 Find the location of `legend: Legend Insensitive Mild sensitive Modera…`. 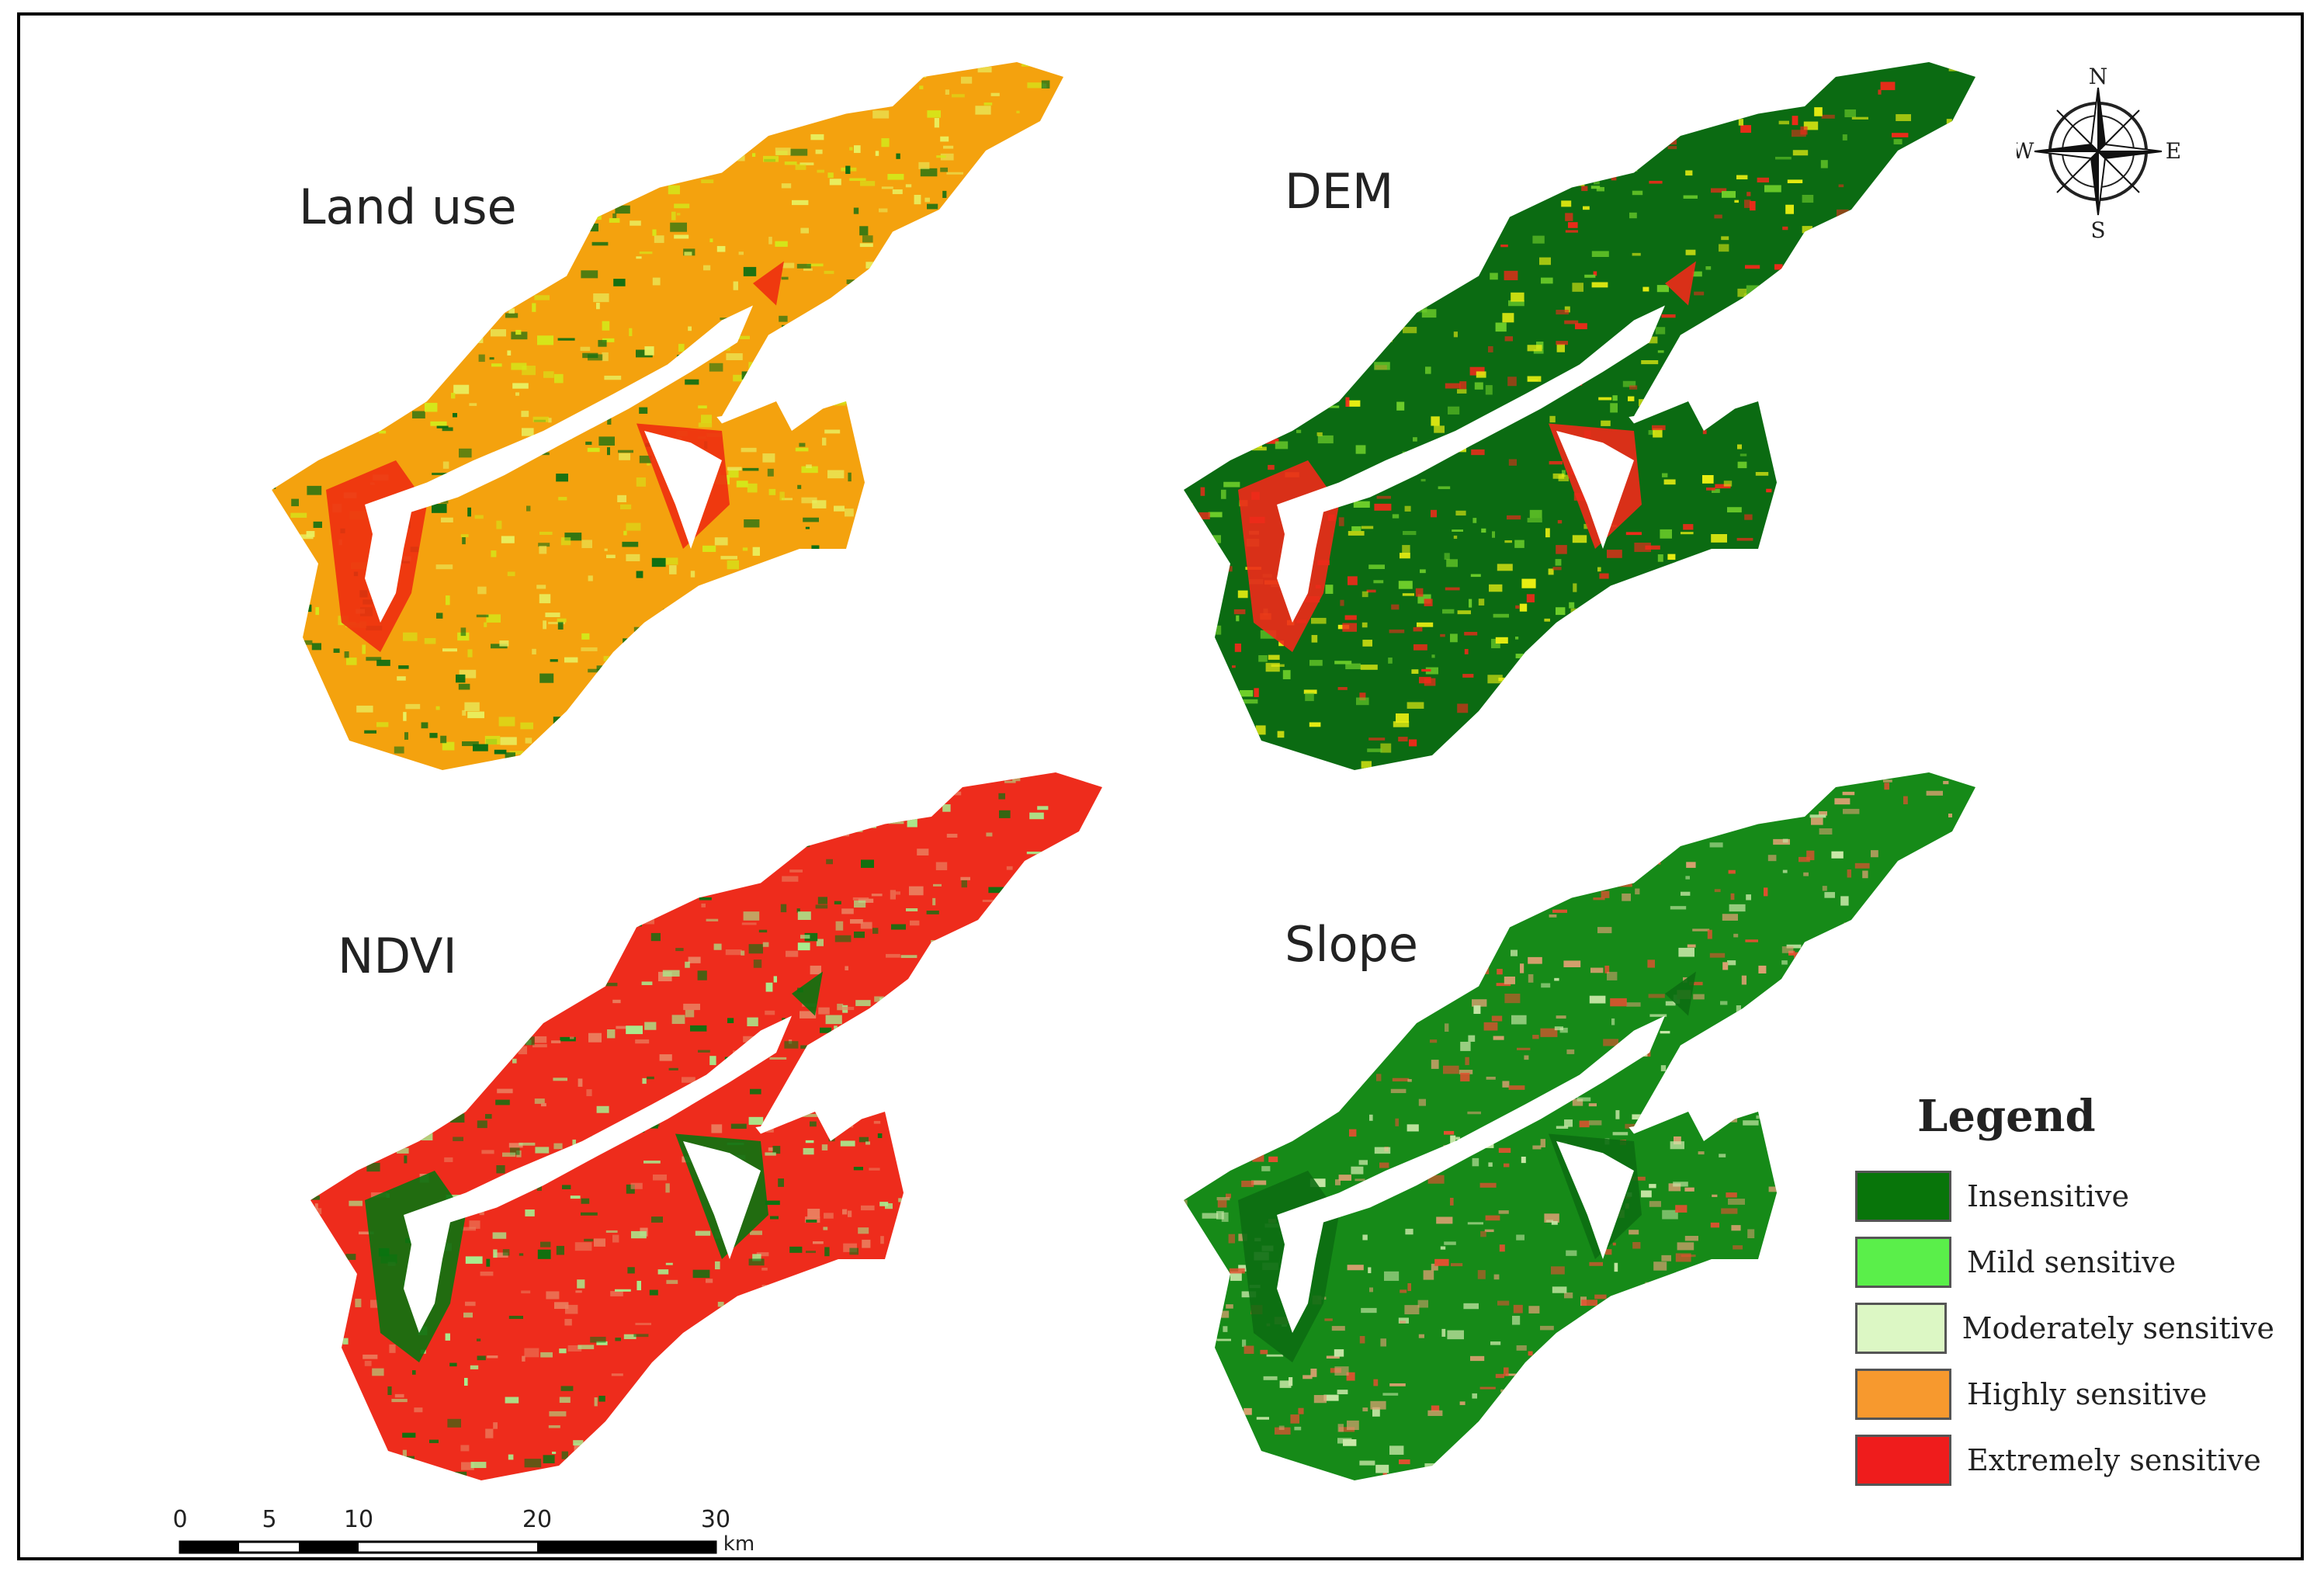

legend: Legend Insensitive Mild sensitive Modera… is located at coordinates (2064, 1295).